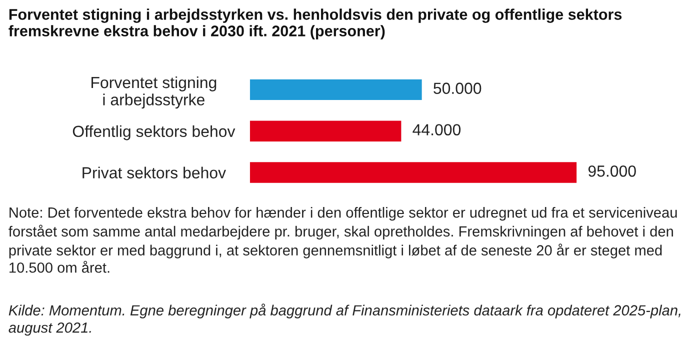 This screenshot has height=345, width=700. I want to click on text: Kilde: Momentum. Egne beregninger på baggrund af Finansministeriets dataark fra opdateret 2025-plan, august 2021., so click(344, 320).